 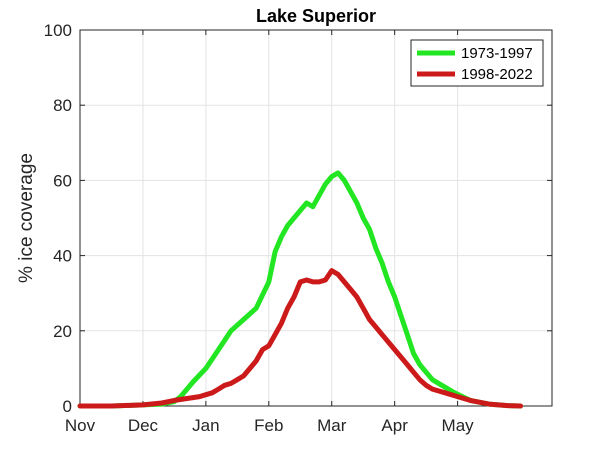 What do you see at coordinates (62, 105) in the screenshot?
I see `y-tick-label: 80` at bounding box center [62, 105].